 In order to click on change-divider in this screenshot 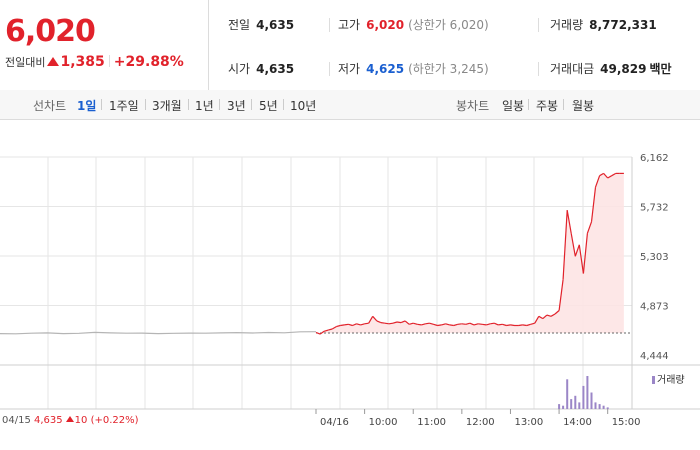, I will do `click(109, 61)`.